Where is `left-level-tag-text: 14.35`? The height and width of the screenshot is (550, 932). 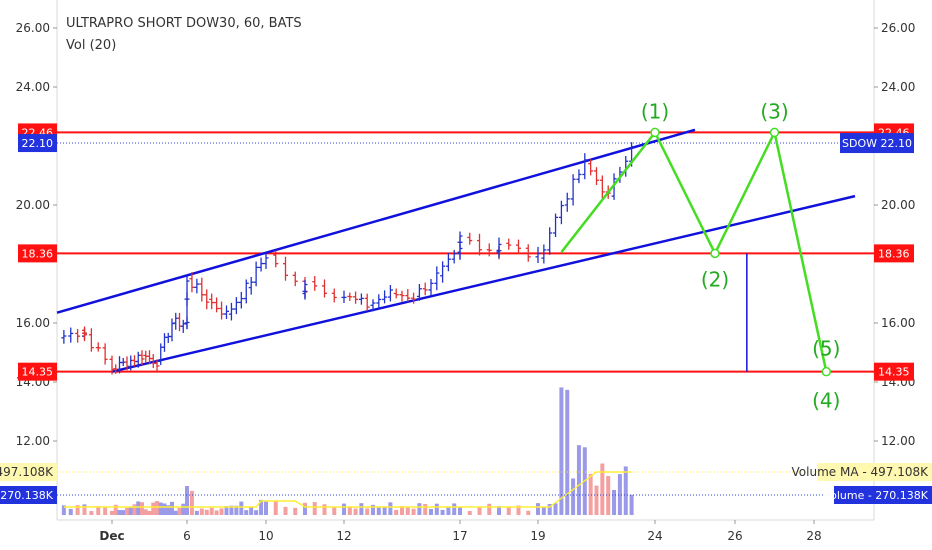 left-level-tag-text: 14.35 is located at coordinates (38, 372).